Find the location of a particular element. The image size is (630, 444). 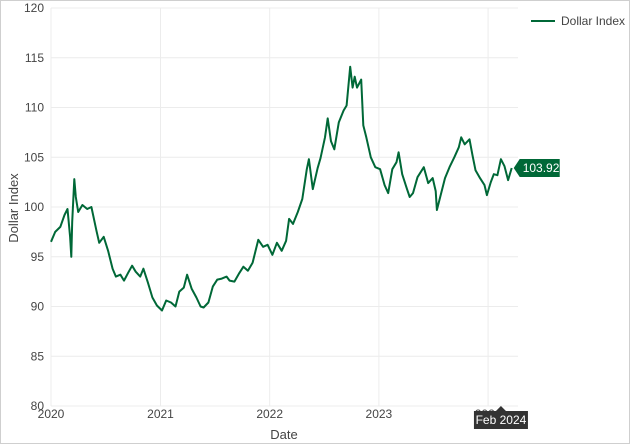

x-tick-label: 2023 is located at coordinates (379, 414).